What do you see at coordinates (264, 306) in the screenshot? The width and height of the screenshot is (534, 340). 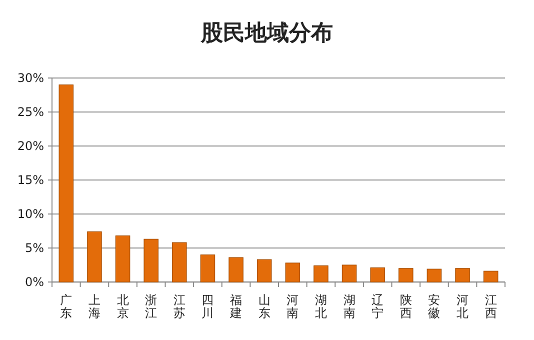 I see `x-tick-label: 山东` at bounding box center [264, 306].